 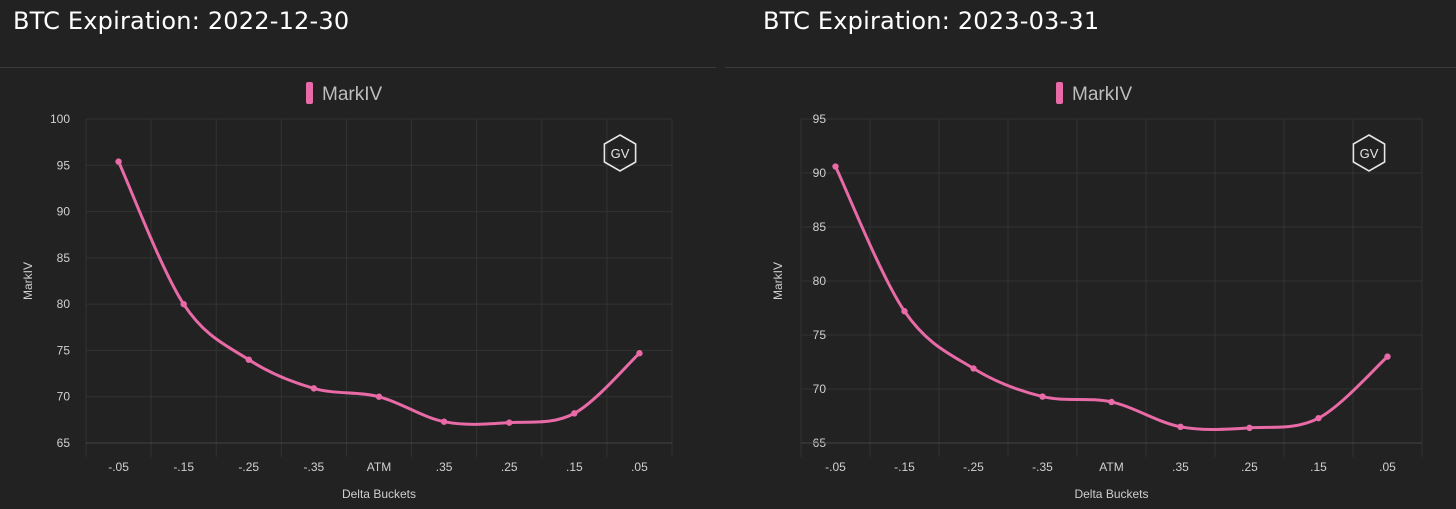 What do you see at coordinates (64, 443) in the screenshot?
I see `y-tick-label: 65` at bounding box center [64, 443].